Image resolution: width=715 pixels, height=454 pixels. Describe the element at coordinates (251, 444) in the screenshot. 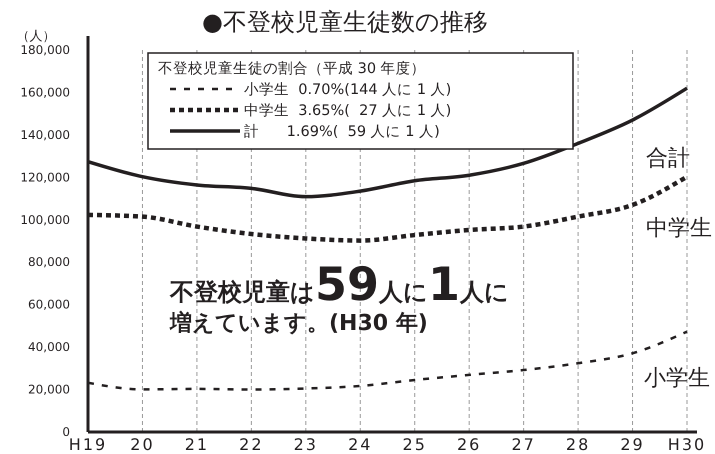

I see `x-tick-label: 22` at that location.